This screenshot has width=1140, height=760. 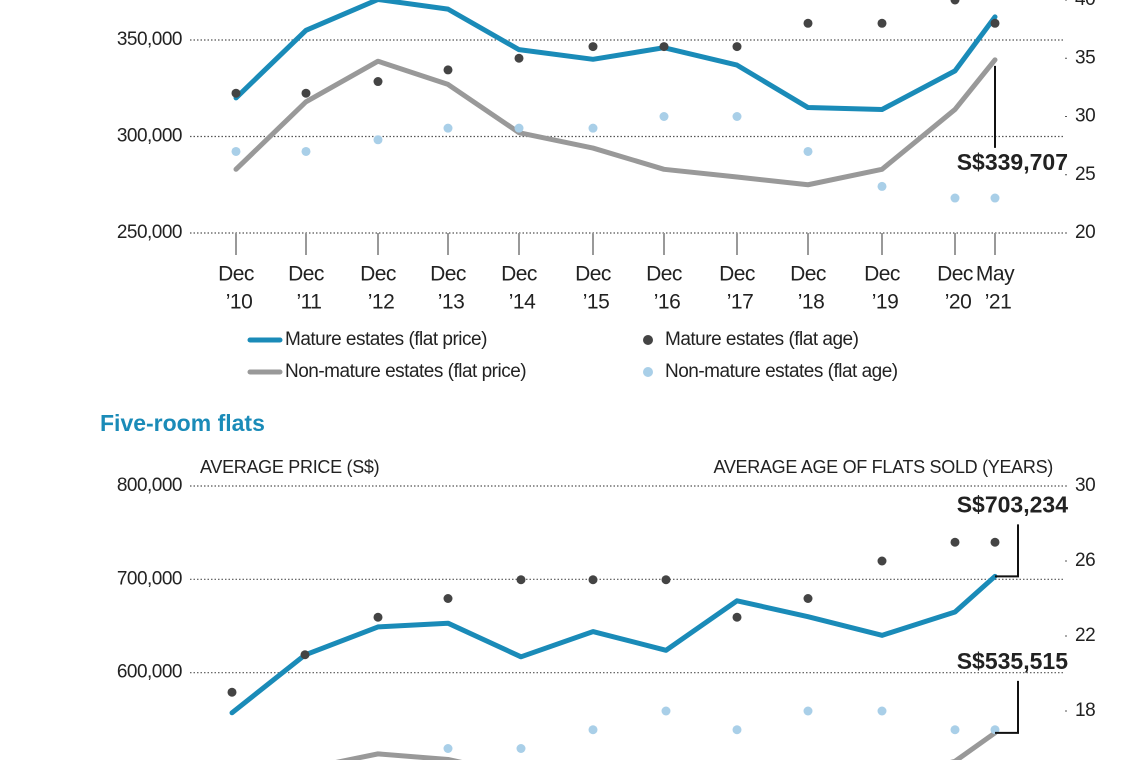 I want to click on y-tick-label: 300,000, so click(x=149, y=136).